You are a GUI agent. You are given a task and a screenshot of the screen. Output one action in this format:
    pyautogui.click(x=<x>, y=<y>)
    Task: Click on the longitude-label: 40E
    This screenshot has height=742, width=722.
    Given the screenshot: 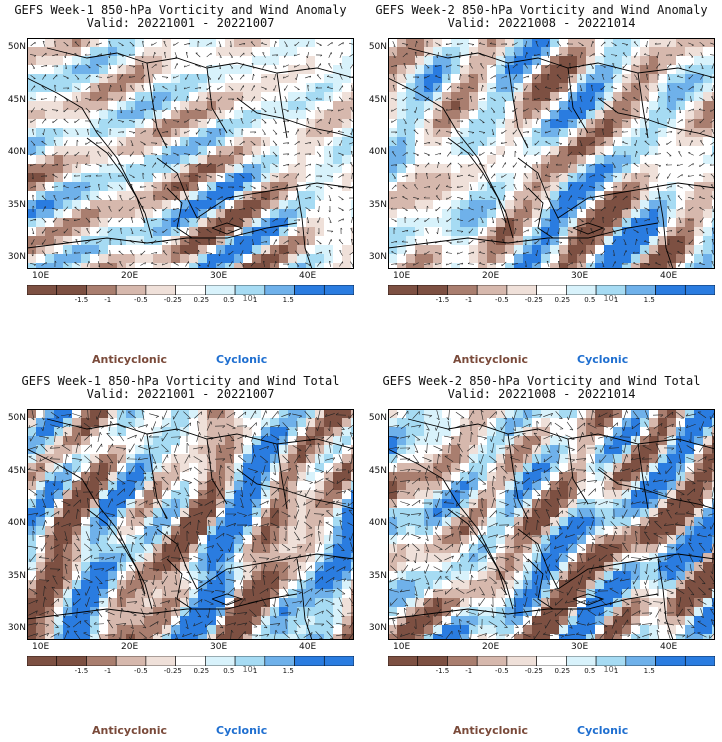 What is the action you would take?
    pyautogui.click(x=669, y=647)
    